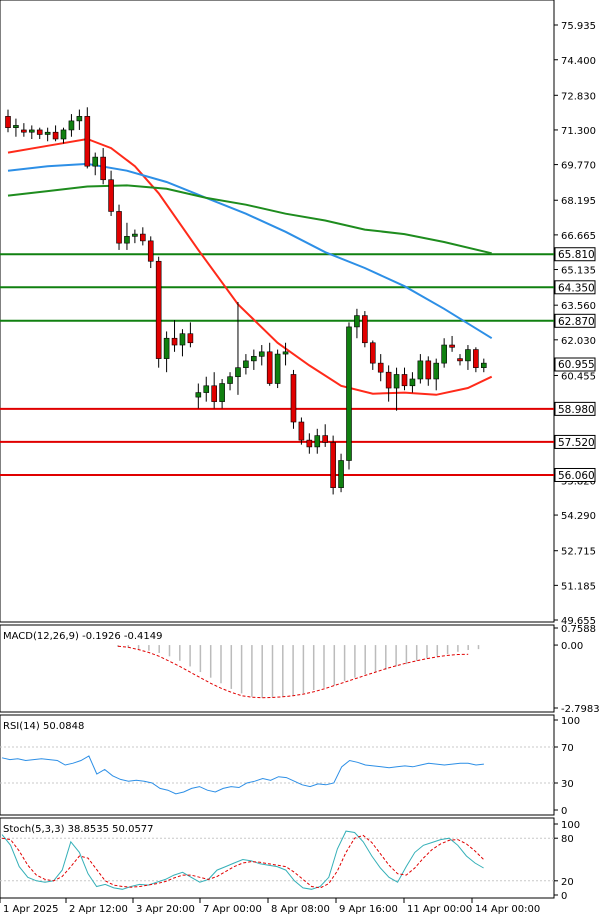  Describe the element at coordinates (165, 909) in the screenshot. I see `time-tick-label: 3 Apr 20:00` at that location.